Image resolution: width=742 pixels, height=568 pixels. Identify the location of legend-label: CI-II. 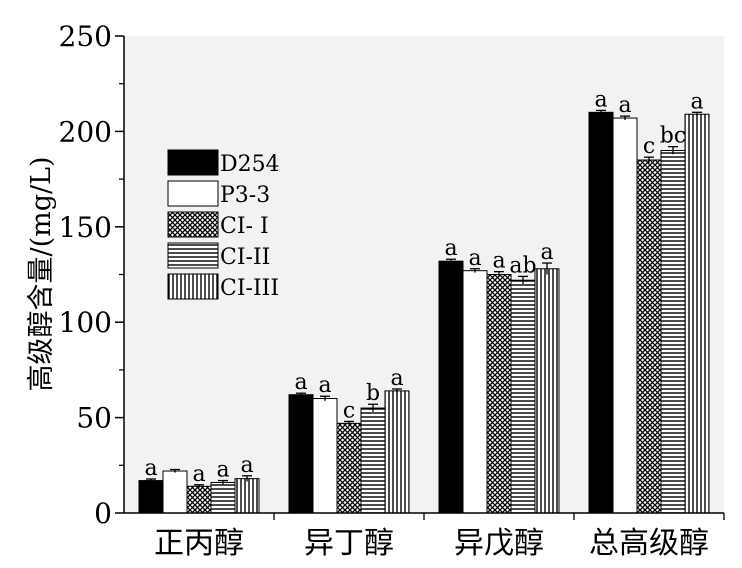
(245, 257).